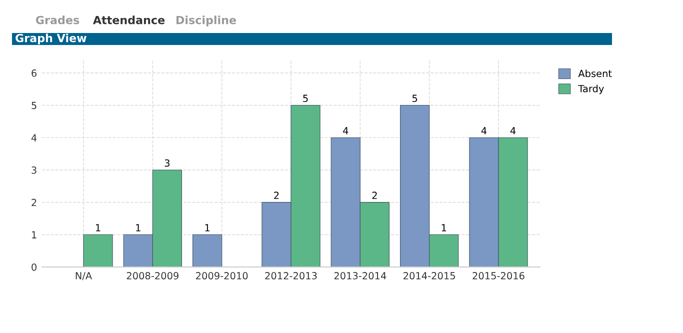  What do you see at coordinates (360, 276) in the screenshot?
I see `x-tick-label: 2013-2014` at bounding box center [360, 276].